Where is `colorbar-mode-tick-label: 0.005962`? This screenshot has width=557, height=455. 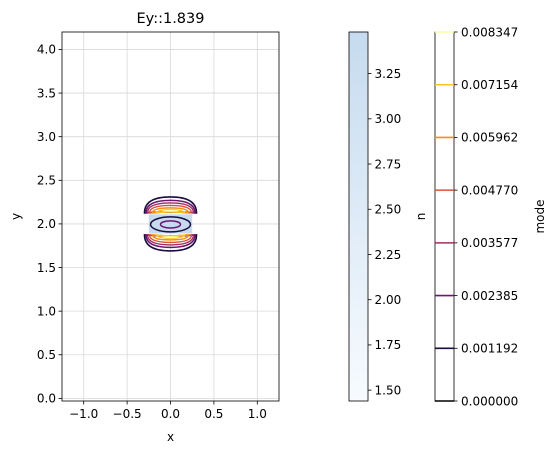
colorbar-mode-tick-label: 0.005962 is located at coordinates (489, 138).